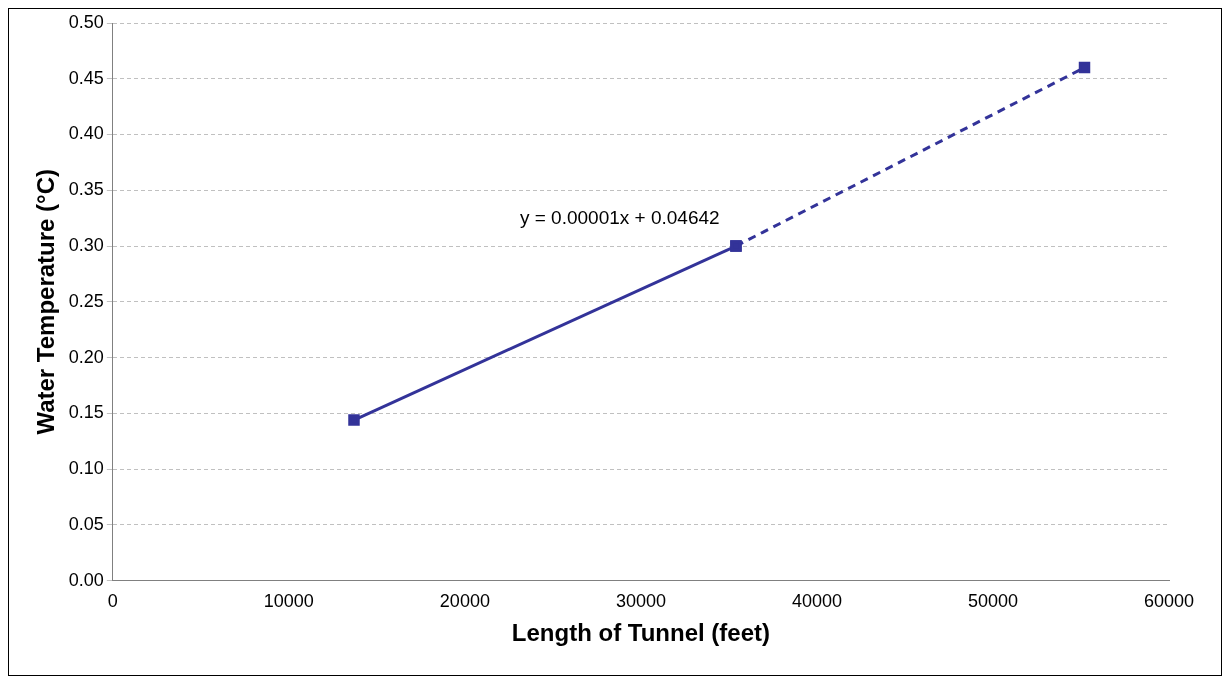 This screenshot has height=684, width=1230. Describe the element at coordinates (640, 601) in the screenshot. I see `x-tick-label: 30000` at that location.